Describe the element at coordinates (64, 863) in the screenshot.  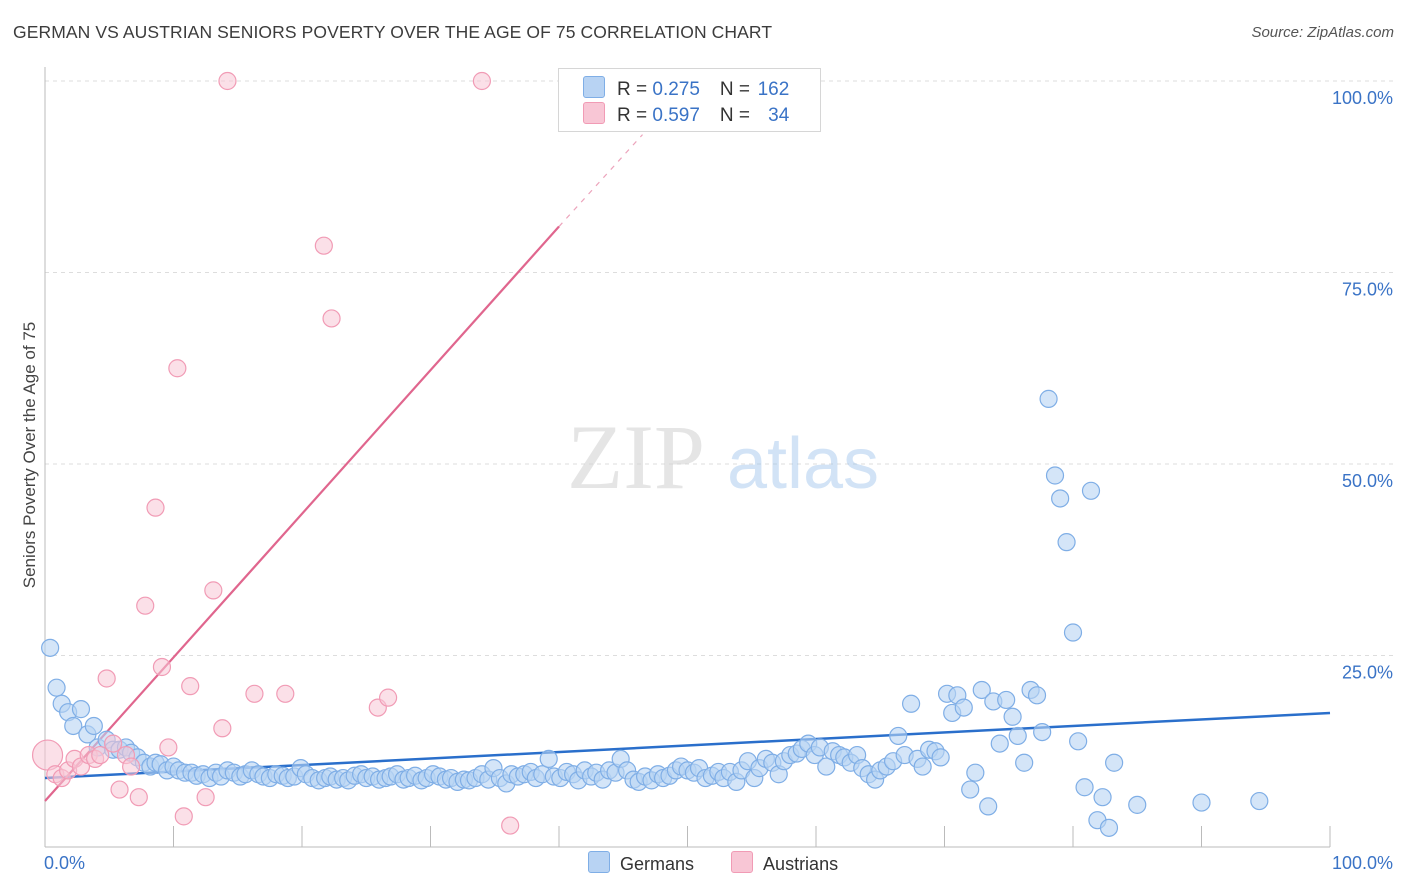
I see `x-tick-label-0: 0.0%` at that location.